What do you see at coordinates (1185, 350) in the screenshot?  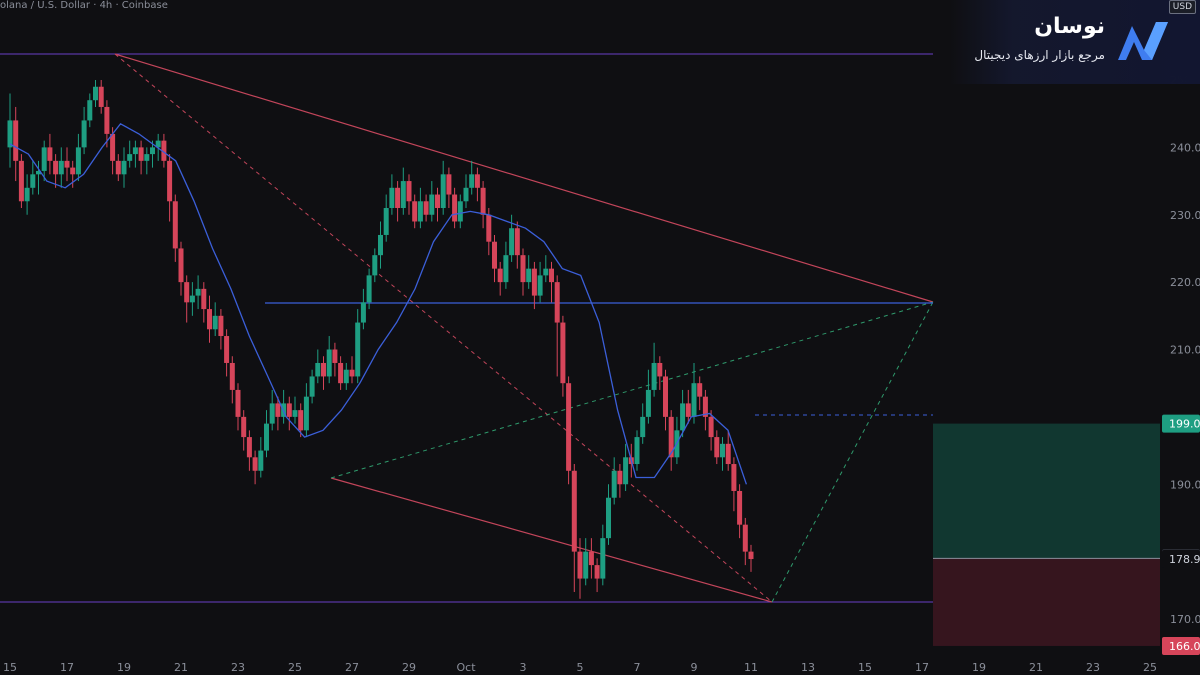 I see `y-tick-label: 210.0` at bounding box center [1185, 350].